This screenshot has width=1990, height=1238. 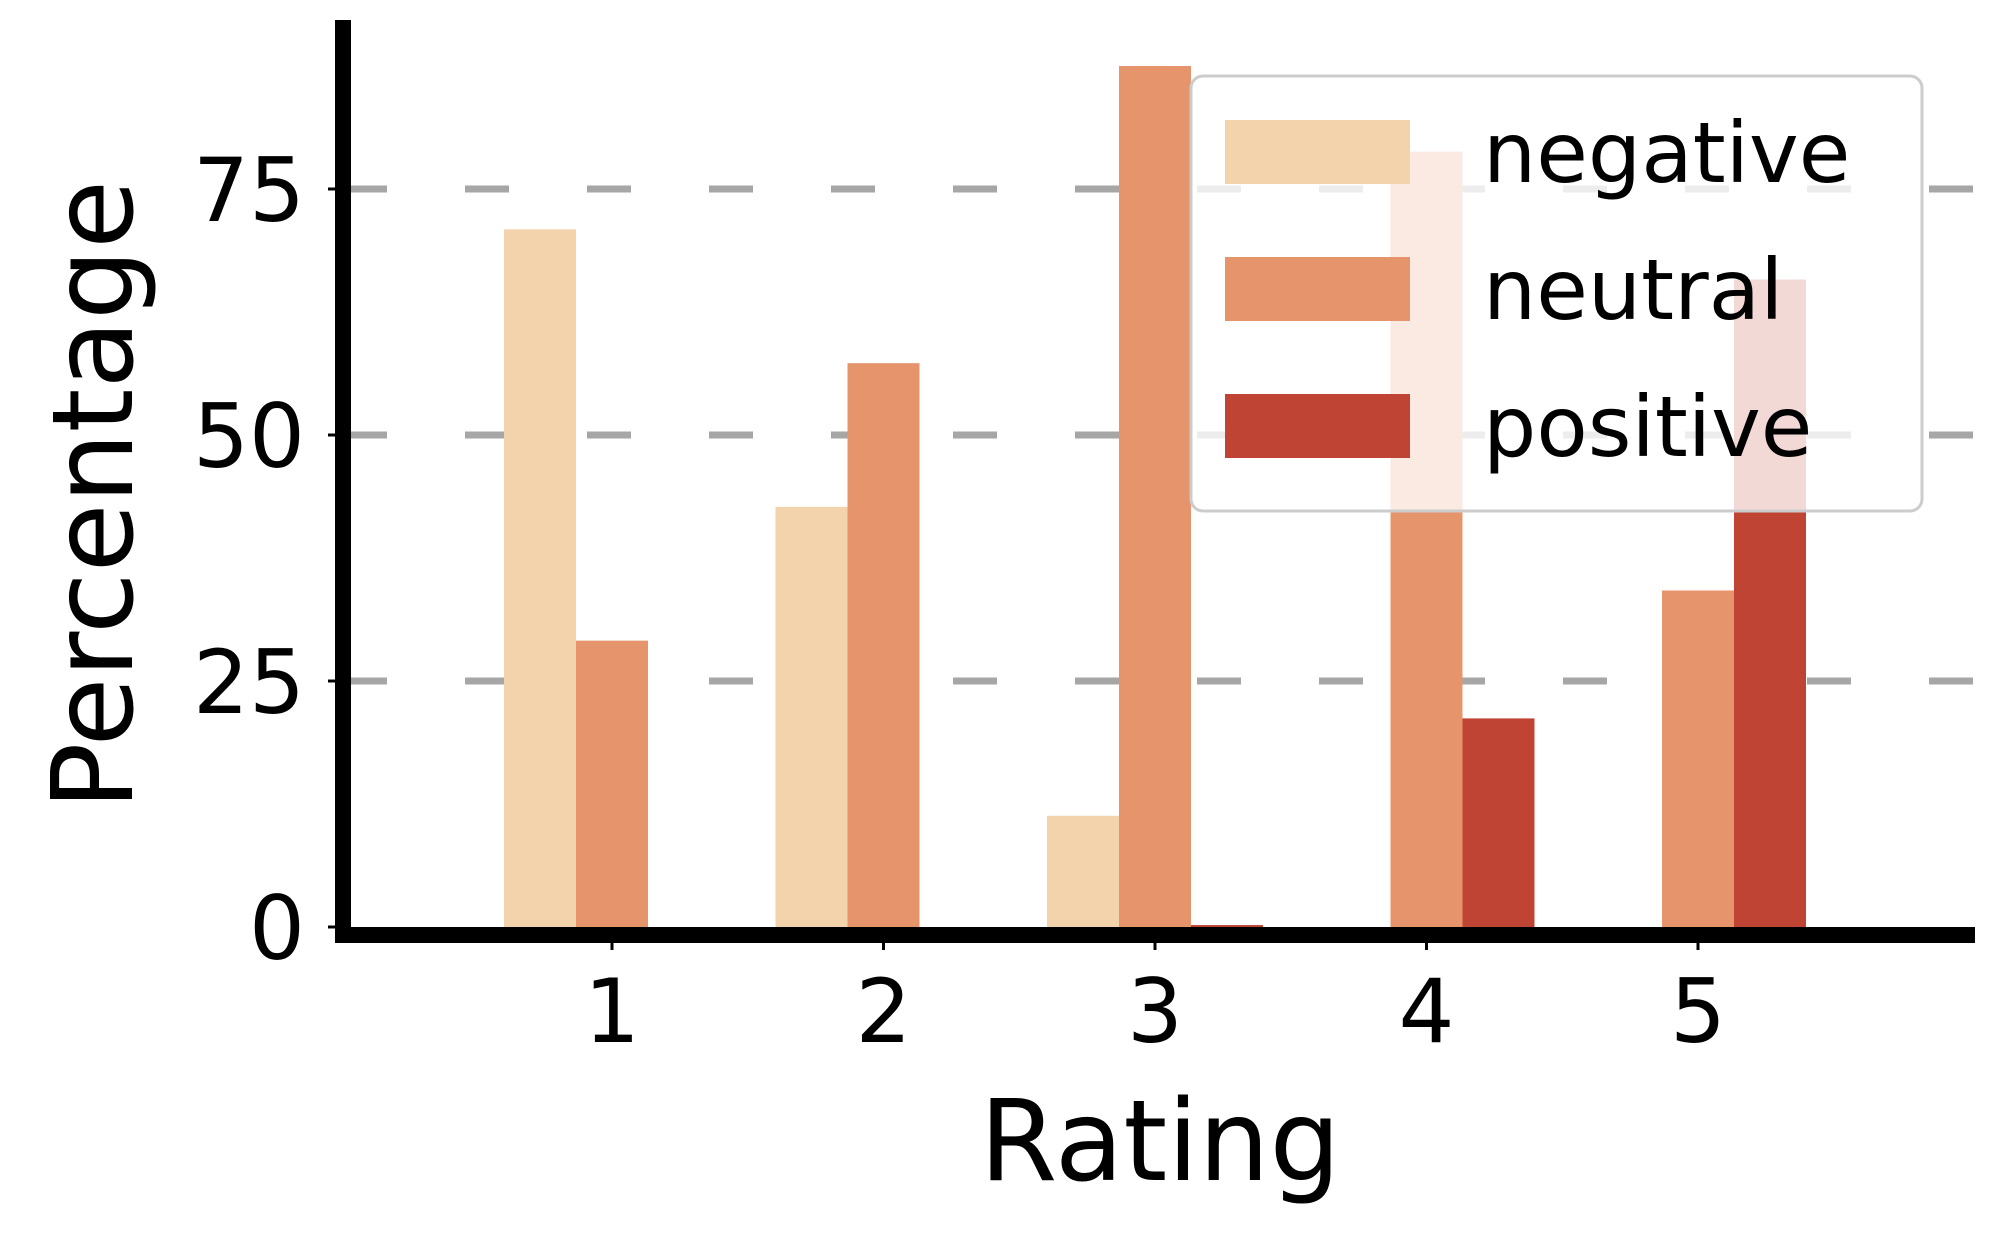 What do you see at coordinates (1317, 152) in the screenshot?
I see `legend-swatch-negative` at bounding box center [1317, 152].